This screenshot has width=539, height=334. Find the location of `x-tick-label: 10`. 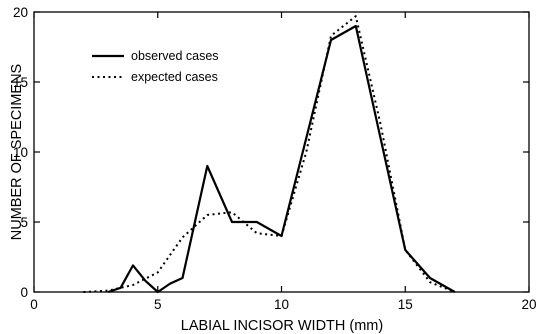

x-tick-label: 10 is located at coordinates (281, 304).